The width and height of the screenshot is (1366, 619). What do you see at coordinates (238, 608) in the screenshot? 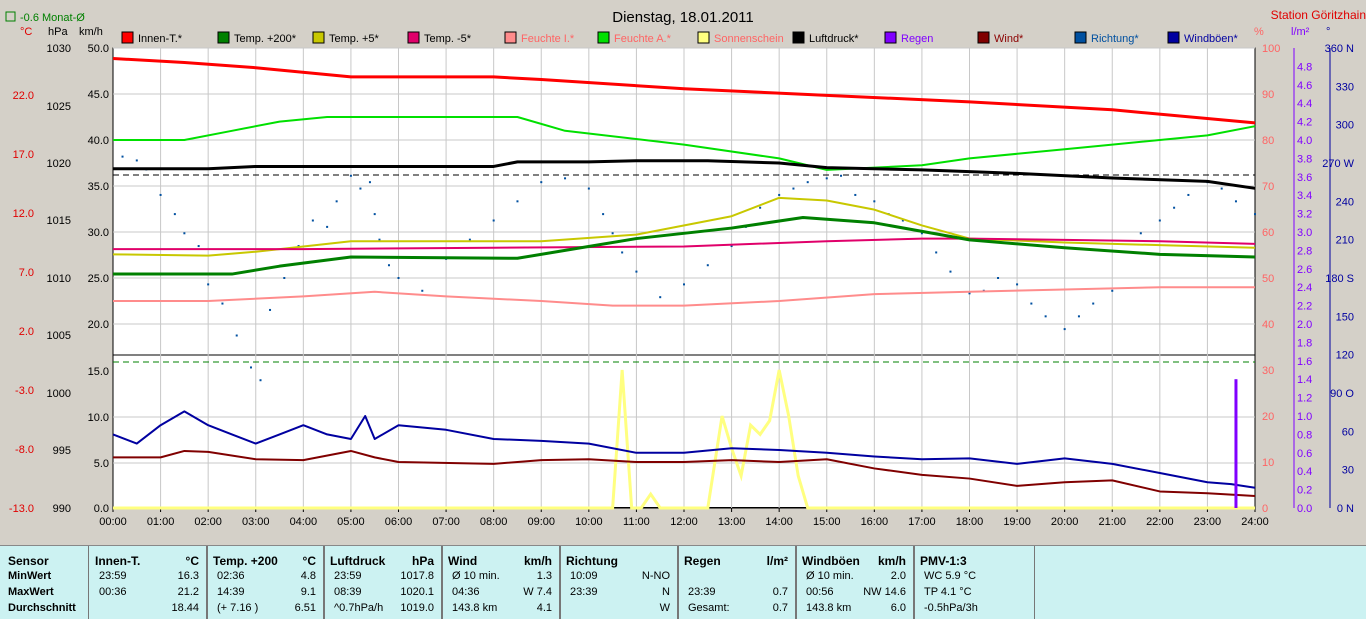
I see `stats-cell-time: (+ 7.16 )` at bounding box center [238, 608].